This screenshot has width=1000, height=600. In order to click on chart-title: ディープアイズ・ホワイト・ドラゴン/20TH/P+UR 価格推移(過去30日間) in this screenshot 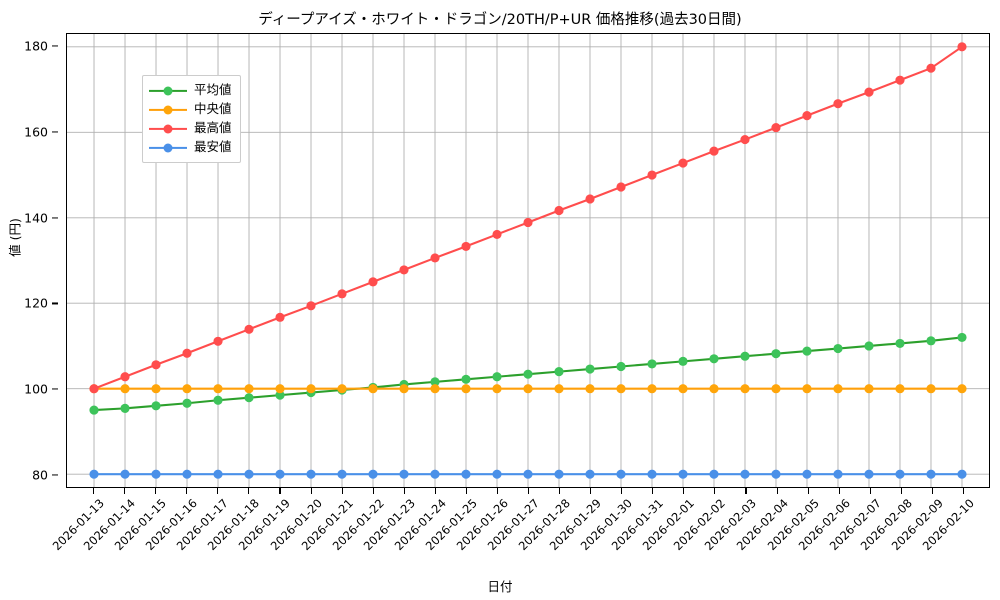, I will do `click(500, 20)`.